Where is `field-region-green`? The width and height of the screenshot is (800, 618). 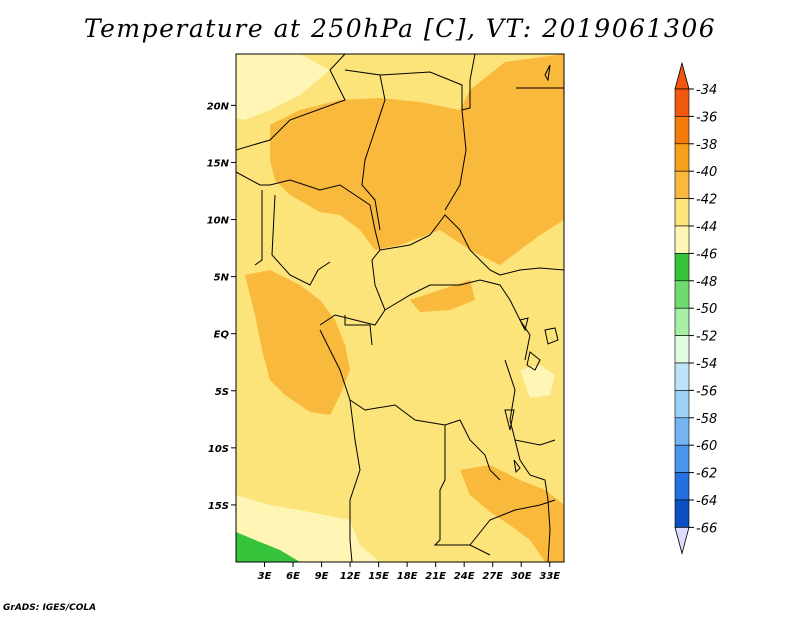
field-region-green is located at coordinates (268, 547).